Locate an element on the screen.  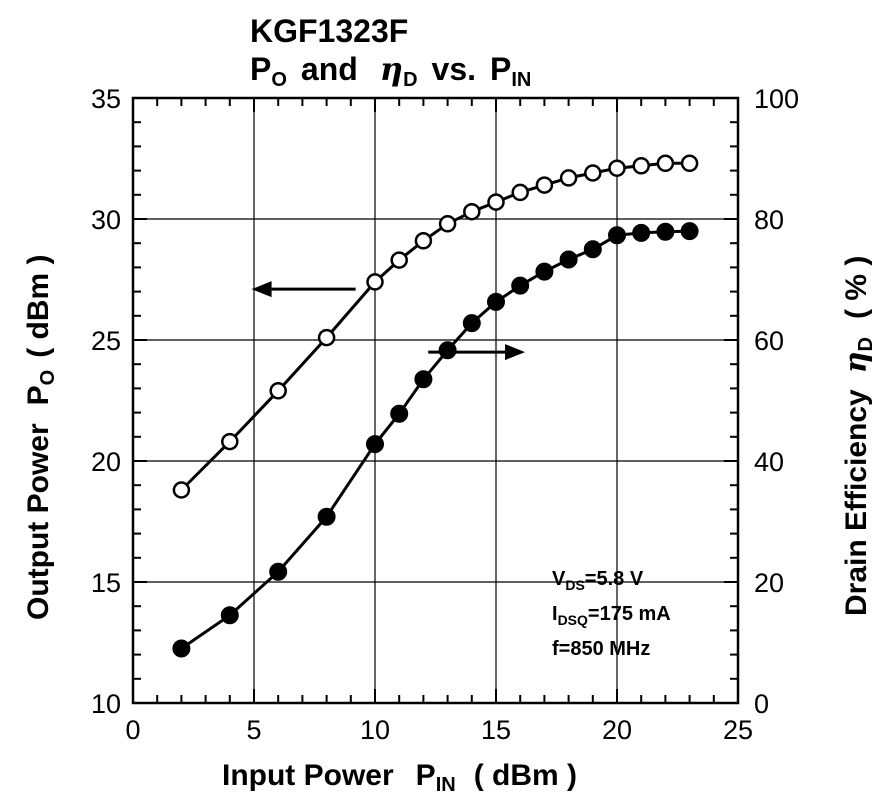
title-pin-symbol: P is located at coordinates (500, 69).